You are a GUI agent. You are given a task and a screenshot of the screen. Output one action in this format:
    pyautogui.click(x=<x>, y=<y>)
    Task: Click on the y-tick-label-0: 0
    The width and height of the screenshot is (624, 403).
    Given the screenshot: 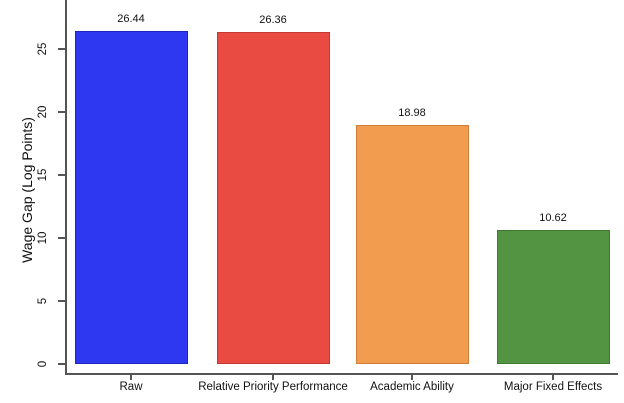 What is the action you would take?
    pyautogui.click(x=43, y=364)
    